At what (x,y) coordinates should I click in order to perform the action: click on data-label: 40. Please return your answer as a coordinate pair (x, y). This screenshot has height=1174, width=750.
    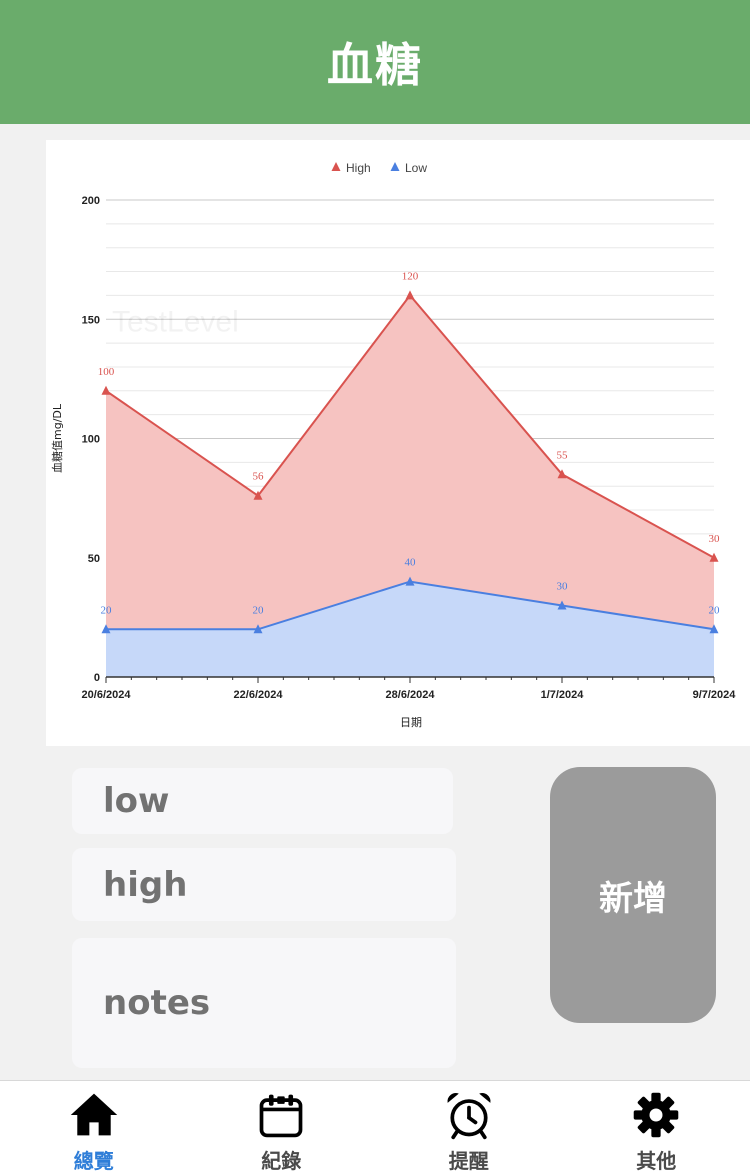
    Looking at the image, I should click on (411, 563).